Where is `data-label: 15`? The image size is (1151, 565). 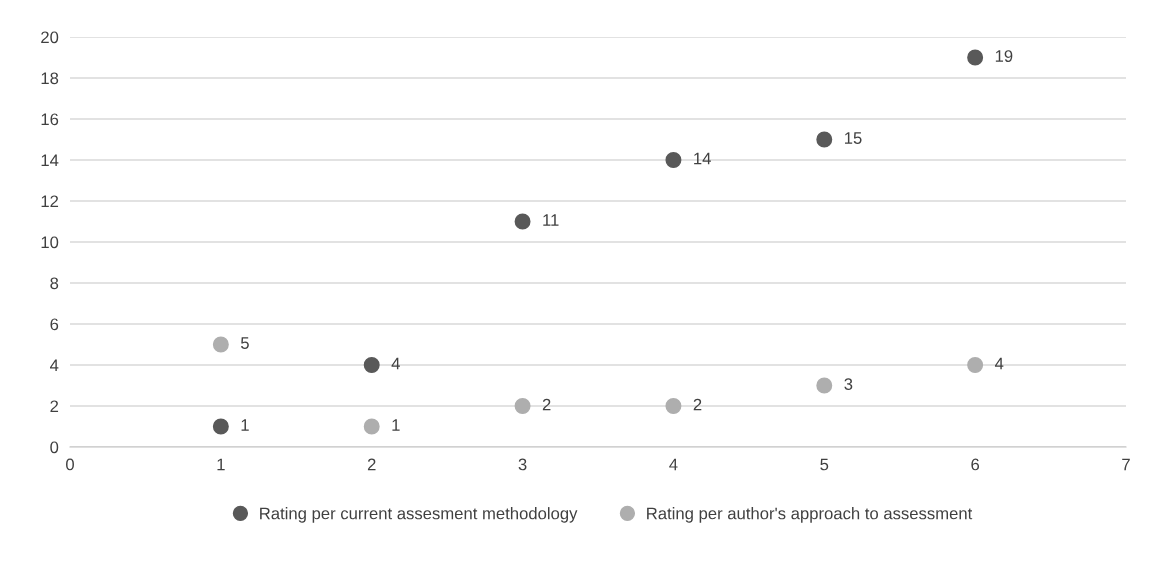 data-label: 15 is located at coordinates (853, 138).